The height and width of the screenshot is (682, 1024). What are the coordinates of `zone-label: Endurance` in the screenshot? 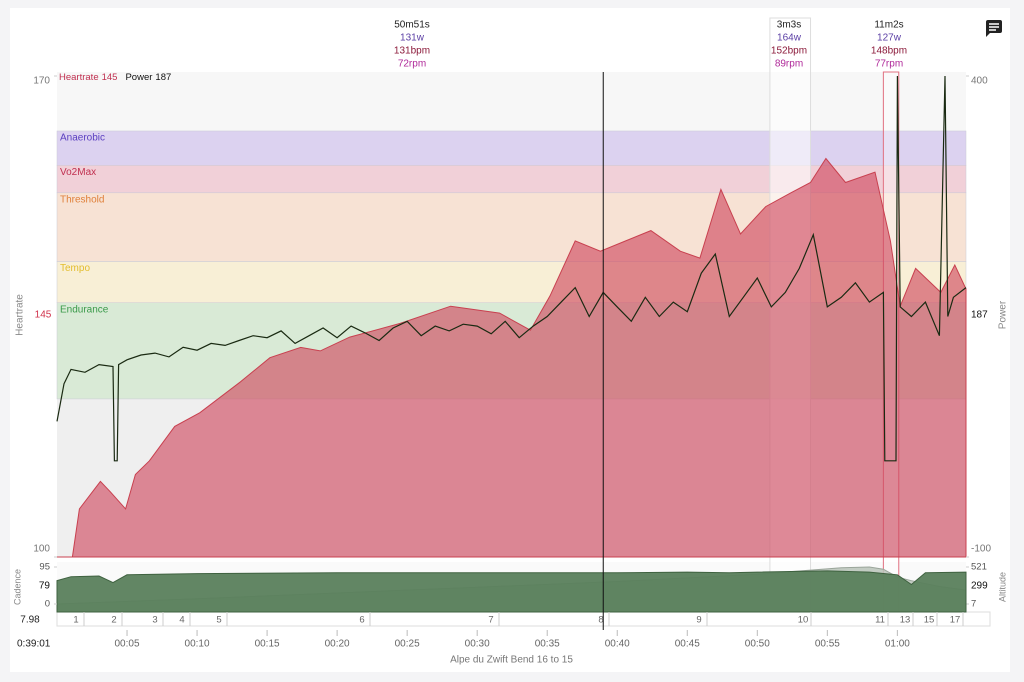 It's located at (84, 309).